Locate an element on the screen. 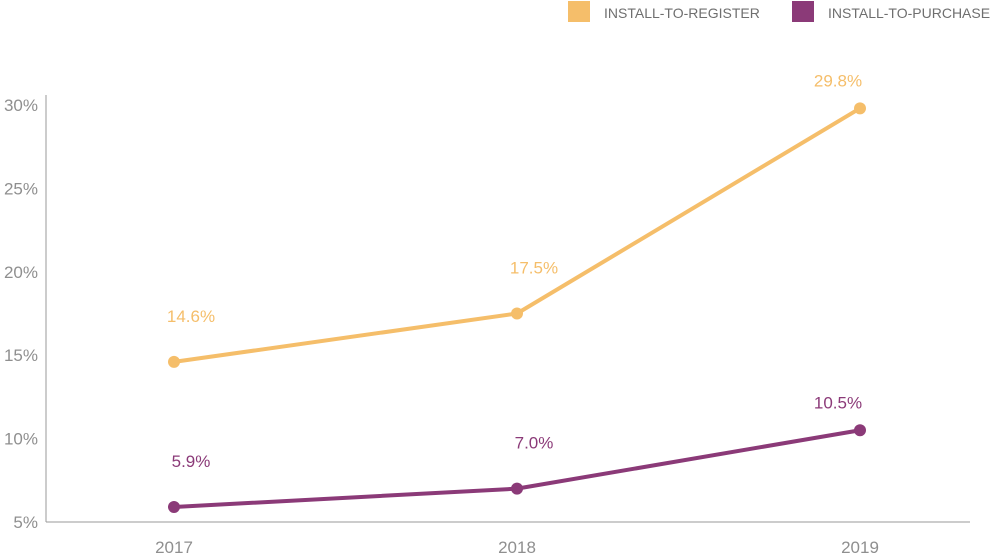 Image resolution: width=1000 pixels, height=555 pixels. legend-label: INSTALL-TO-PURCHASE is located at coordinates (909, 13).